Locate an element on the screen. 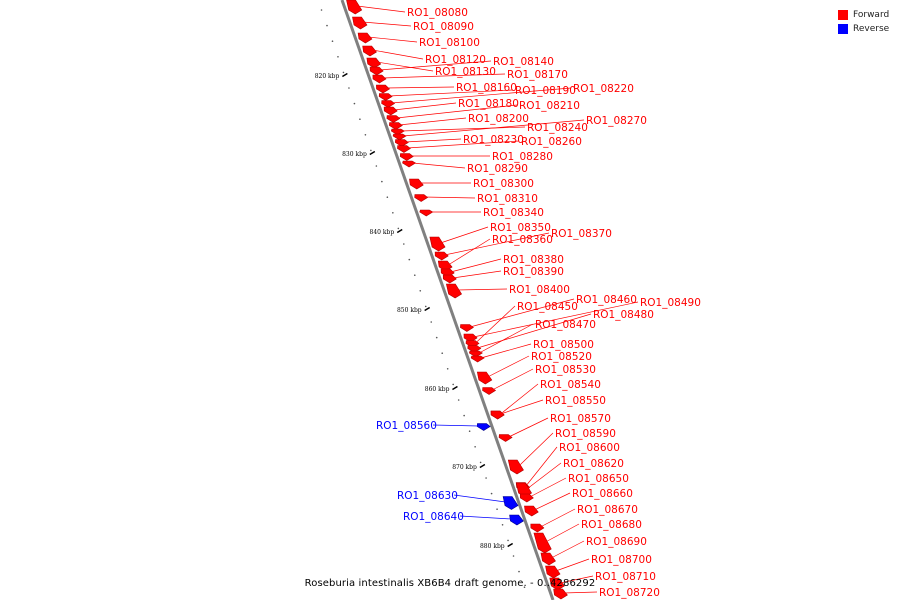 The height and width of the screenshot is (600, 900). gene-label-RO1_08230: RO1_08230 is located at coordinates (493, 140).